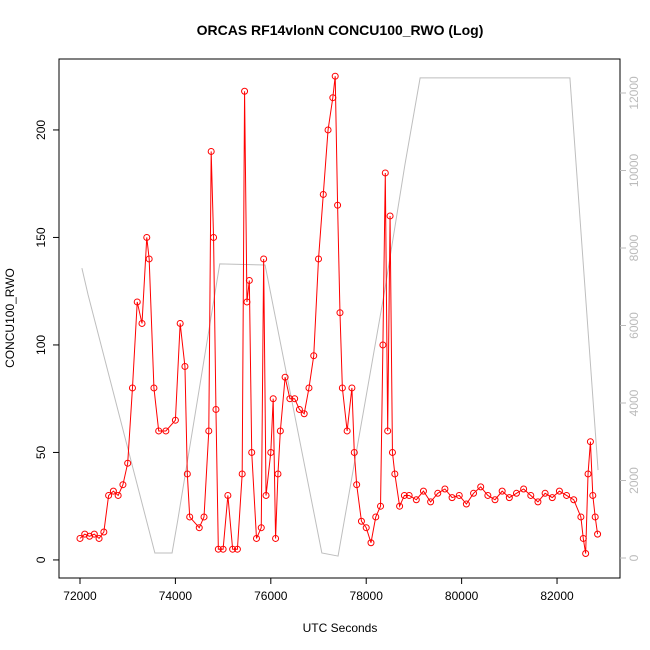 This screenshot has width=650, height=650. What do you see at coordinates (557, 596) in the screenshot?
I see `x-tick-label: 82000` at bounding box center [557, 596].